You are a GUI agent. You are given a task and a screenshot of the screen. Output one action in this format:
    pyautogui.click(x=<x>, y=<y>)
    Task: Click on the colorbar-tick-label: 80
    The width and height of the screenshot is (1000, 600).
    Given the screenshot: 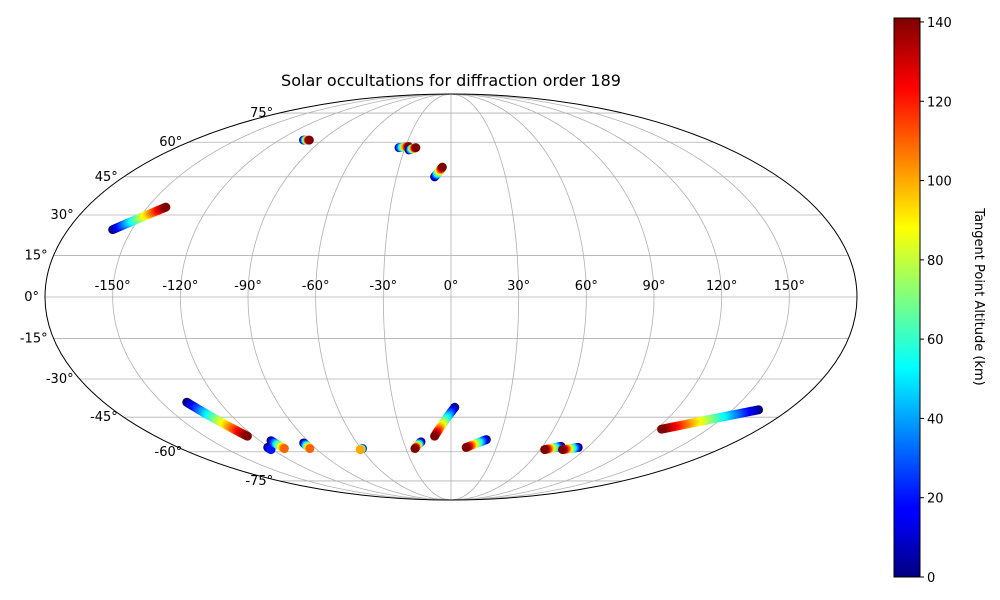 What is the action you would take?
    pyautogui.click(x=935, y=261)
    